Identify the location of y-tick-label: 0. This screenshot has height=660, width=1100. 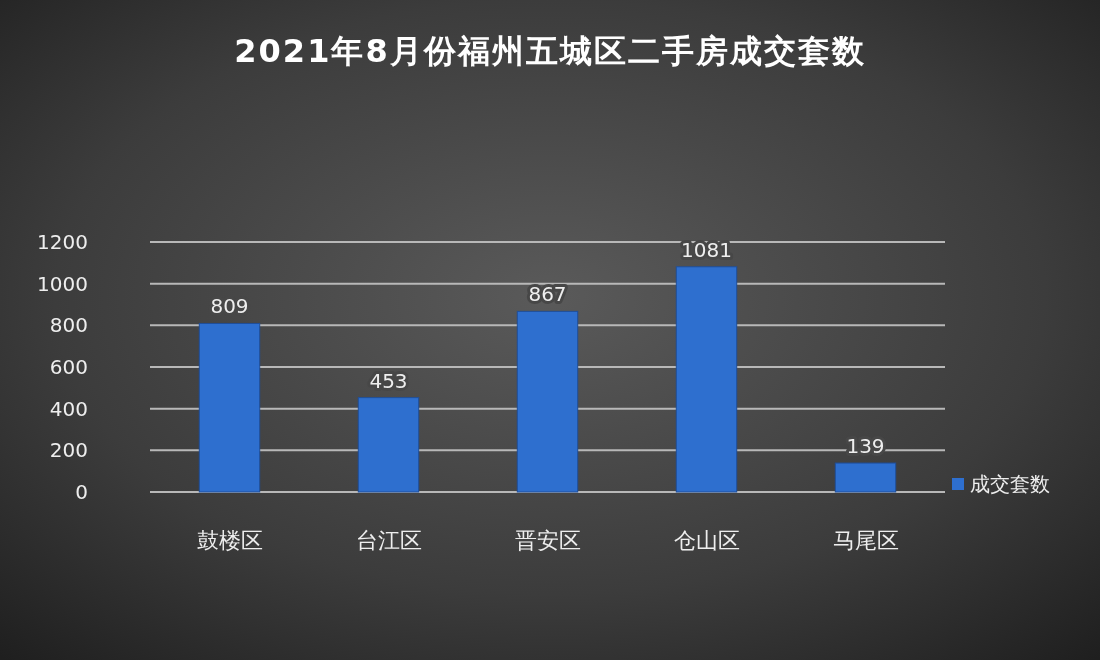
(81, 492).